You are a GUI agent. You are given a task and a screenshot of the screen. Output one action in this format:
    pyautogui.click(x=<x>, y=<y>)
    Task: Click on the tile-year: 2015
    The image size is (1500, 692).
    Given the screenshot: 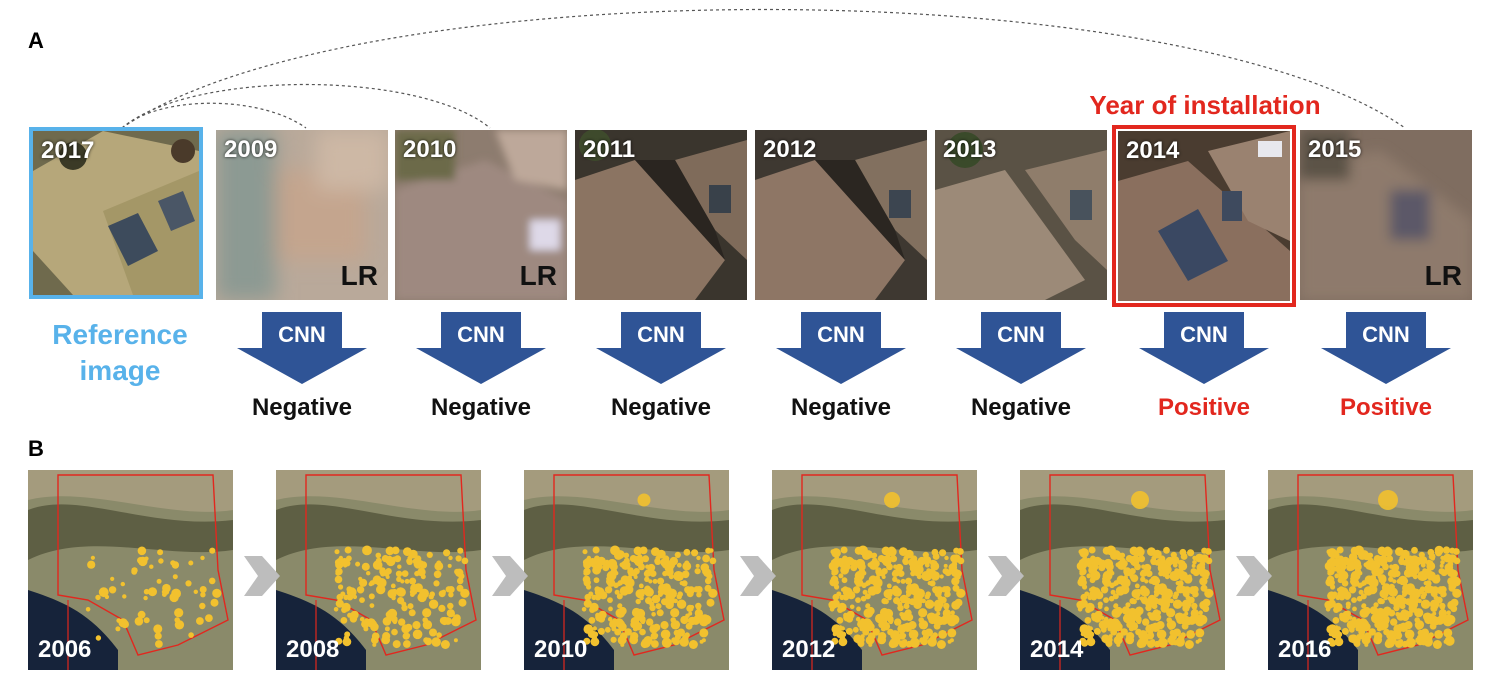 What is the action you would take?
    pyautogui.click(x=1335, y=149)
    